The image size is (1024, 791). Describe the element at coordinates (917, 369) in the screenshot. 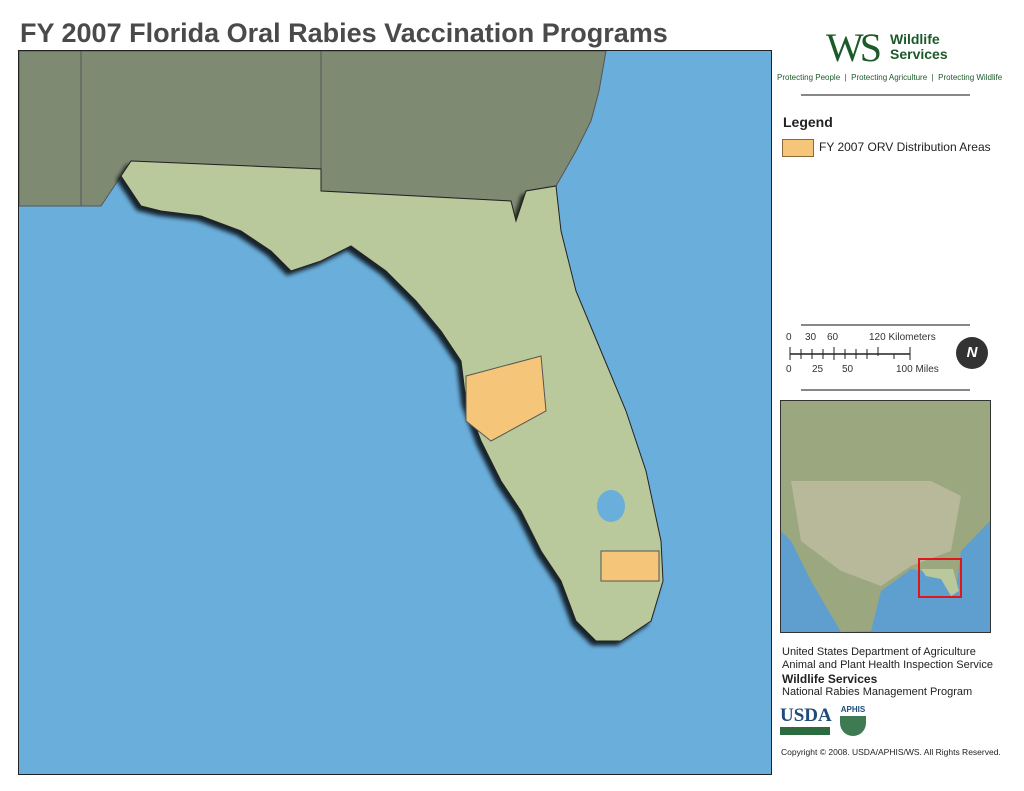

I see `mi-100: 100 Miles` at that location.